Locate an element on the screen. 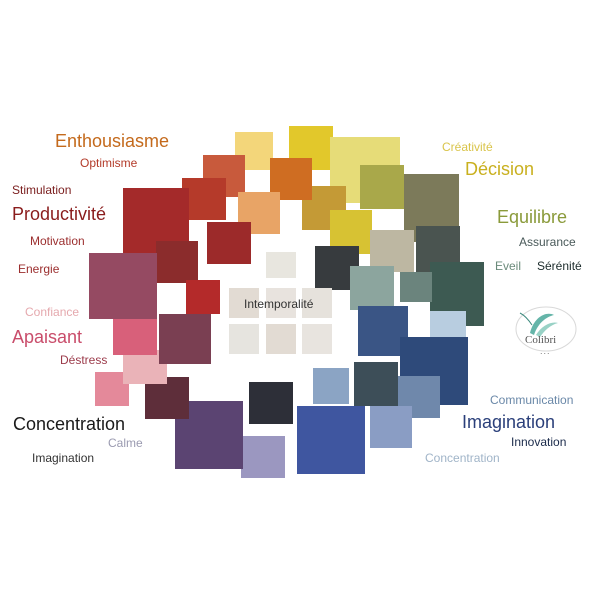 This screenshot has width=600, height=600. swatch-teal-gray is located at coordinates (416, 287).